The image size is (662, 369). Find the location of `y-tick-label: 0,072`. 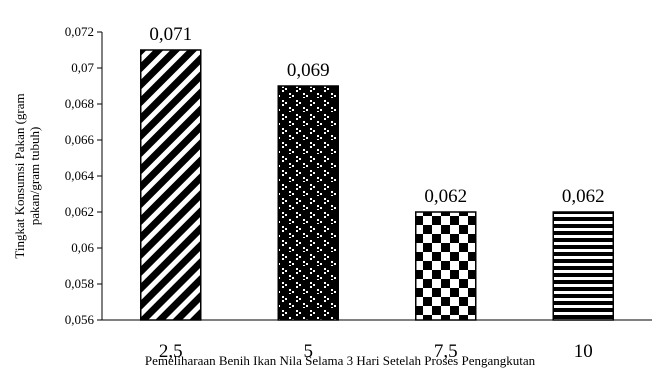

y-tick-label: 0,072 is located at coordinates (79, 31).